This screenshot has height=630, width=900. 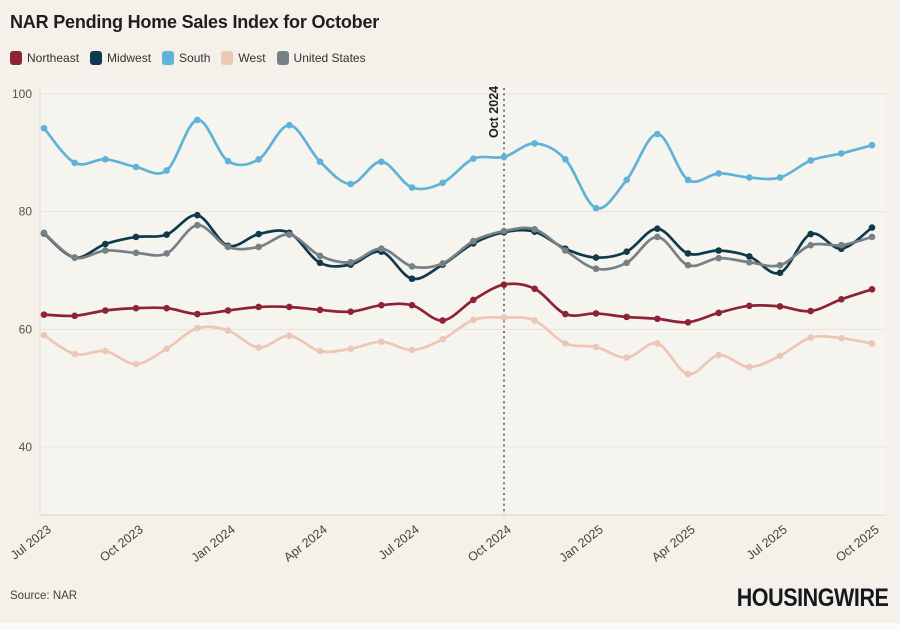 I want to click on legend-item-northeast: Northeast, so click(x=44, y=58).